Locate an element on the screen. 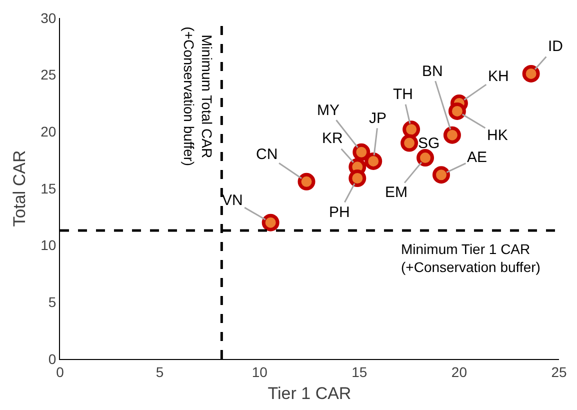 Image resolution: width=577 pixels, height=410 pixels. x-axis-title: Tier 1 CAR is located at coordinates (310, 394).